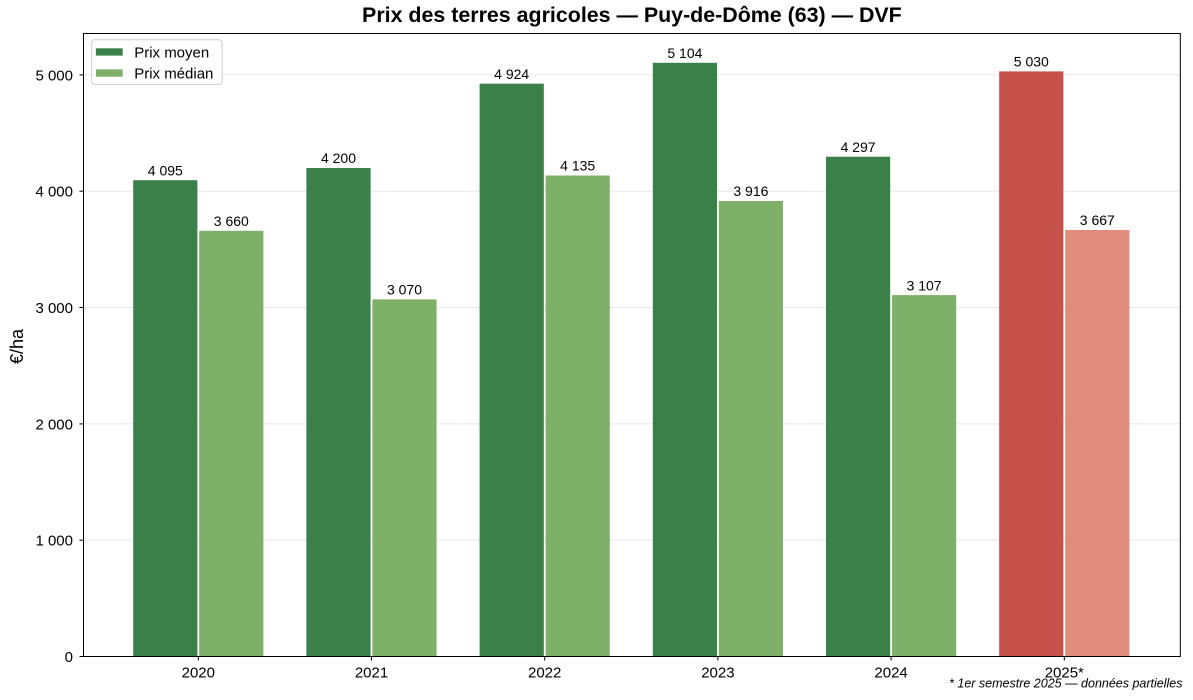  Describe the element at coordinates (54, 308) in the screenshot. I see `svg-text: 3 000` at that location.